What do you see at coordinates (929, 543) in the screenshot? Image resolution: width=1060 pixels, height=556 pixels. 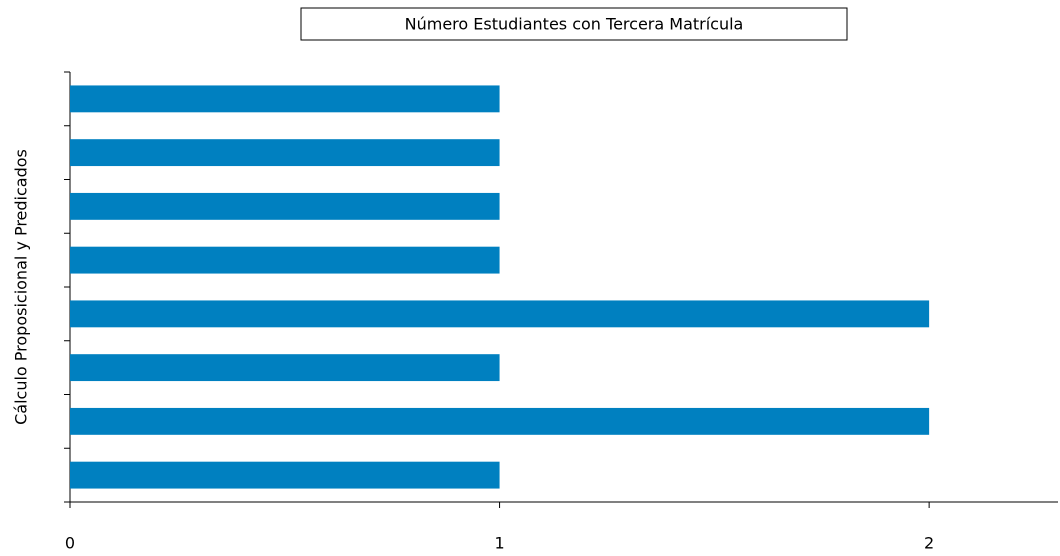 I see `x-tick-label: 2` at bounding box center [929, 543].